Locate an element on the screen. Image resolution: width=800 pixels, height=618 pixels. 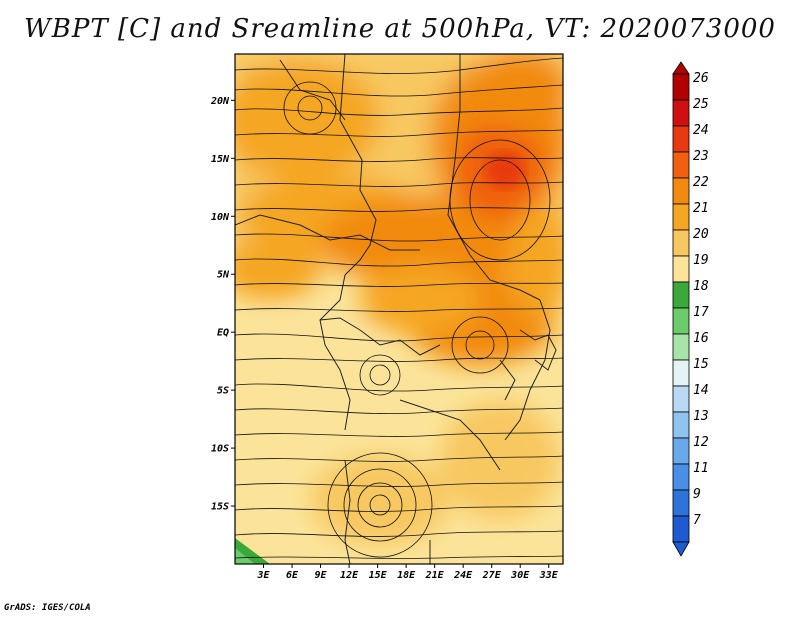
lon-tick-label: 15E is located at coordinates (378, 575).